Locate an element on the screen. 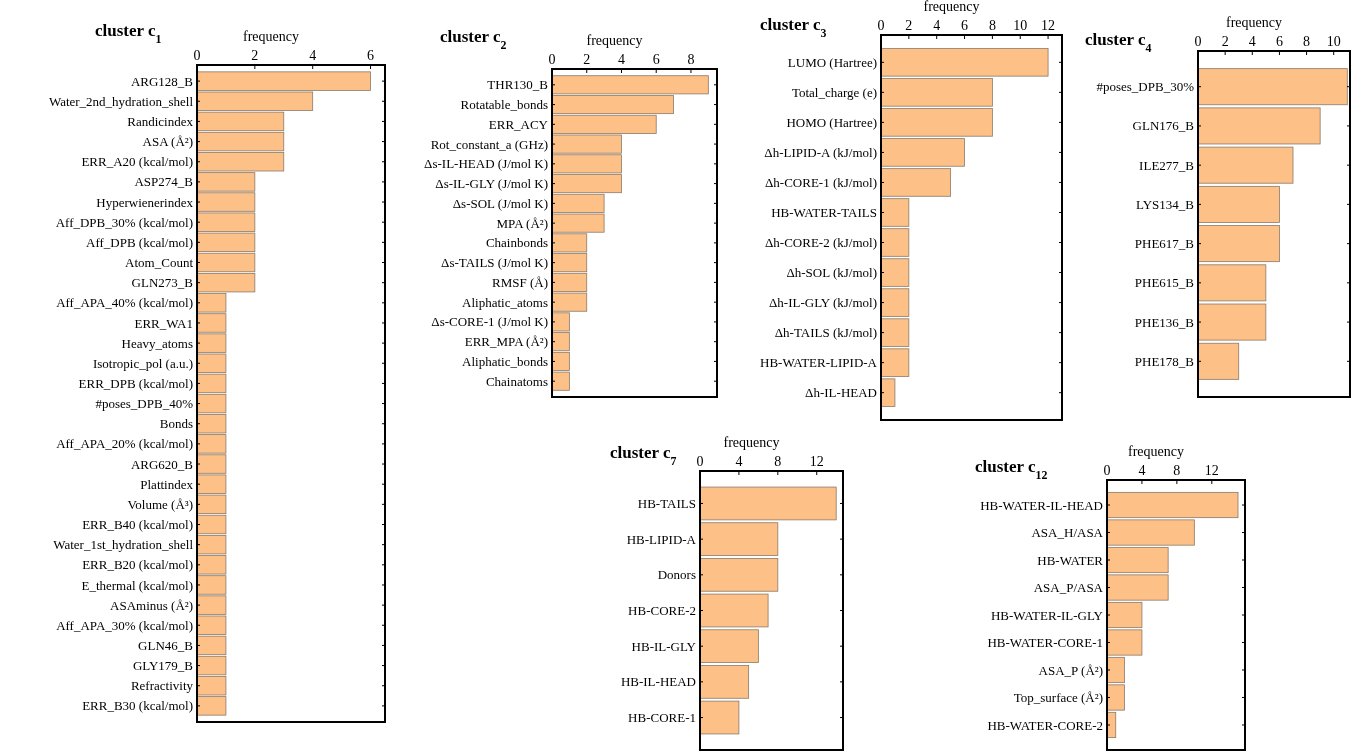  y-tick-label: Δs-IL-HEAD (J/mol K) is located at coordinates (486, 164).